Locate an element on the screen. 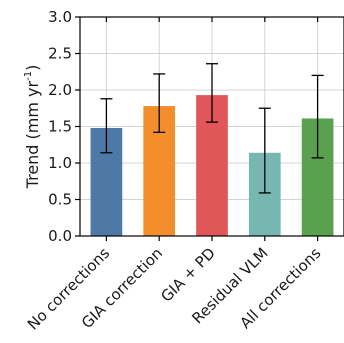  y-axis-ticks: 0.0 0.5 1.0 1.5 2.0 2.5 3.0 is located at coordinates (64, 126).